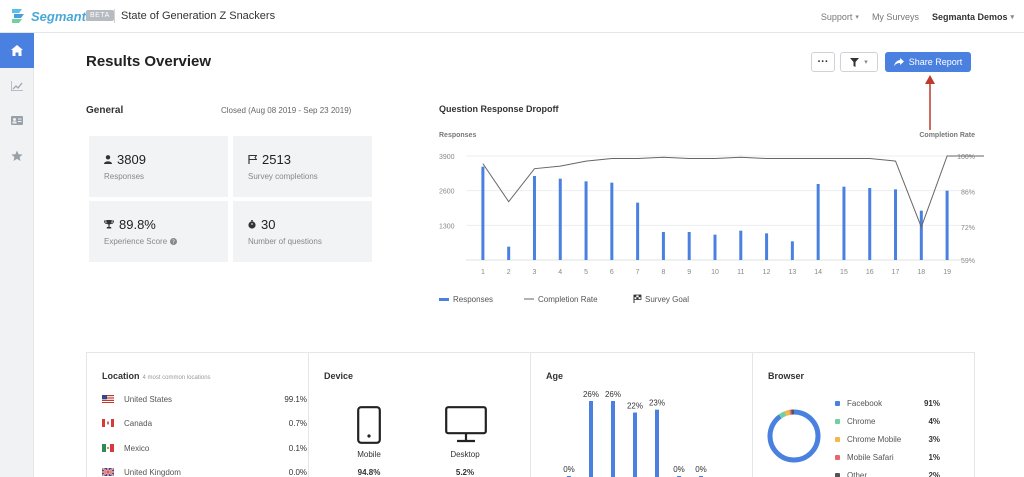 The image size is (1024, 477). Describe the element at coordinates (947, 135) in the screenshot. I see `y2-axis-title: Completion Rate` at that location.